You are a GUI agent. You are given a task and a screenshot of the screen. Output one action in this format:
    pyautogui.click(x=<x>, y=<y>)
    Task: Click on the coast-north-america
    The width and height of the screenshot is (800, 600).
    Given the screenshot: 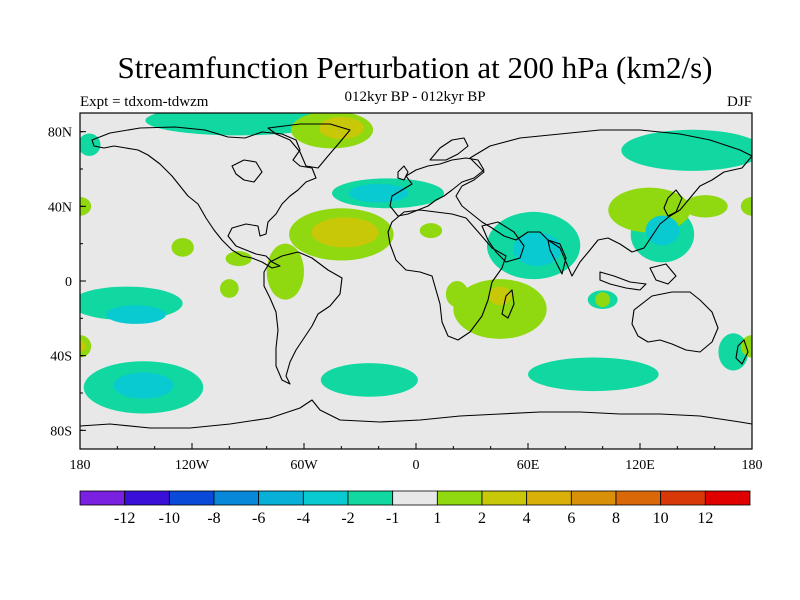 What is the action you would take?
    pyautogui.click(x=204, y=197)
    